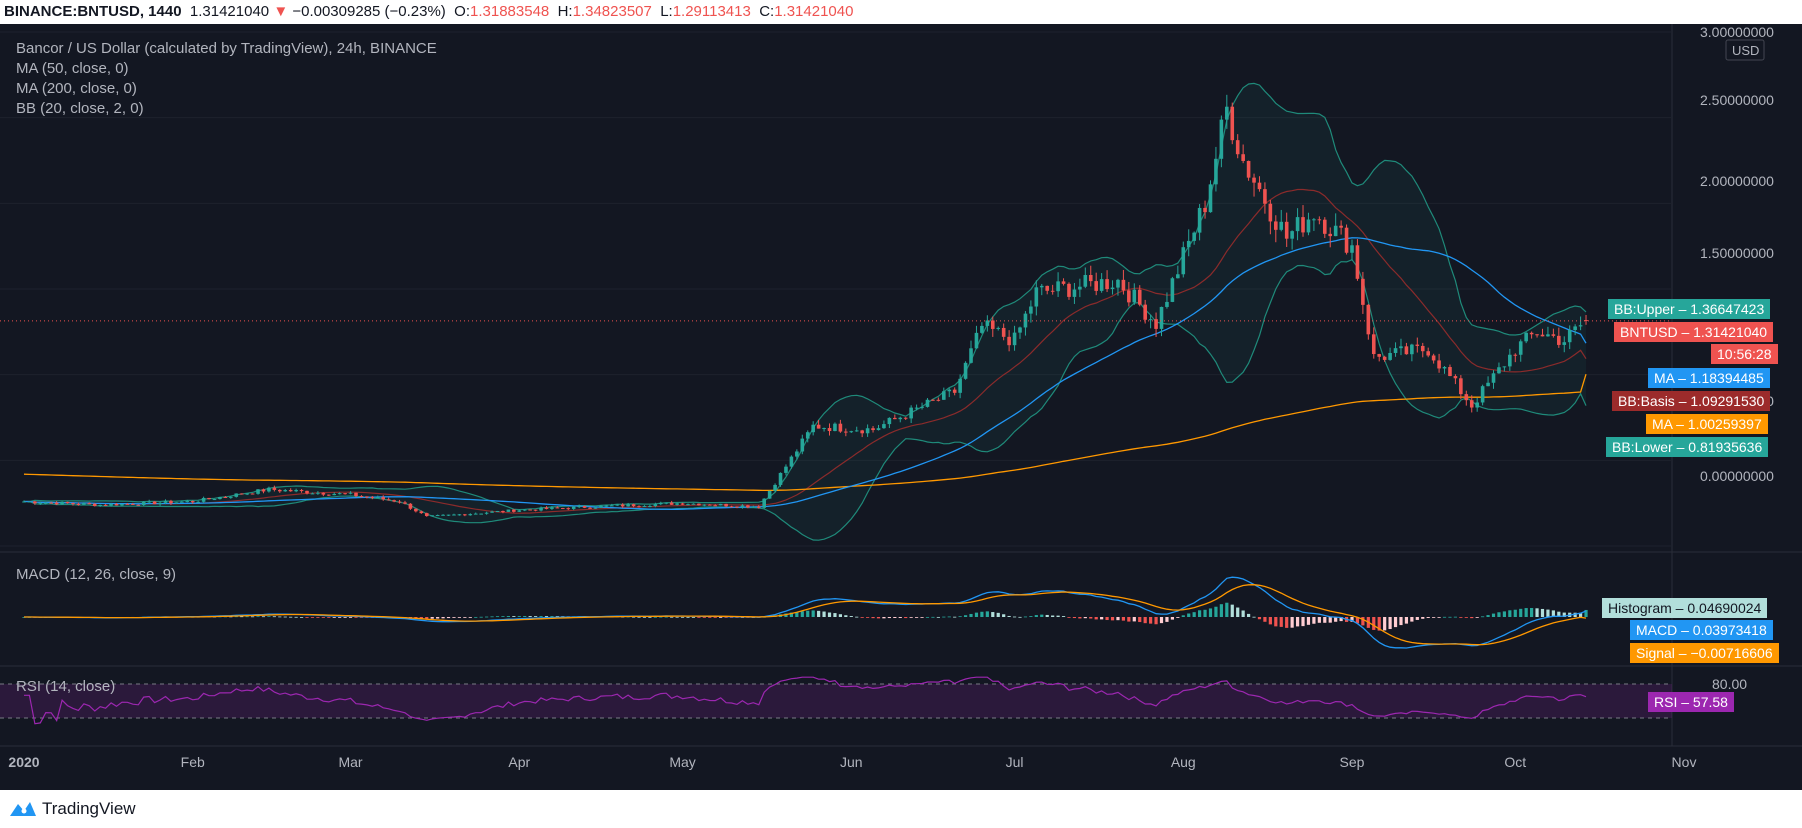 The width and height of the screenshot is (1802, 828). Describe the element at coordinates (229, 11) in the screenshot. I see `last-price: 1.31421040` at that location.